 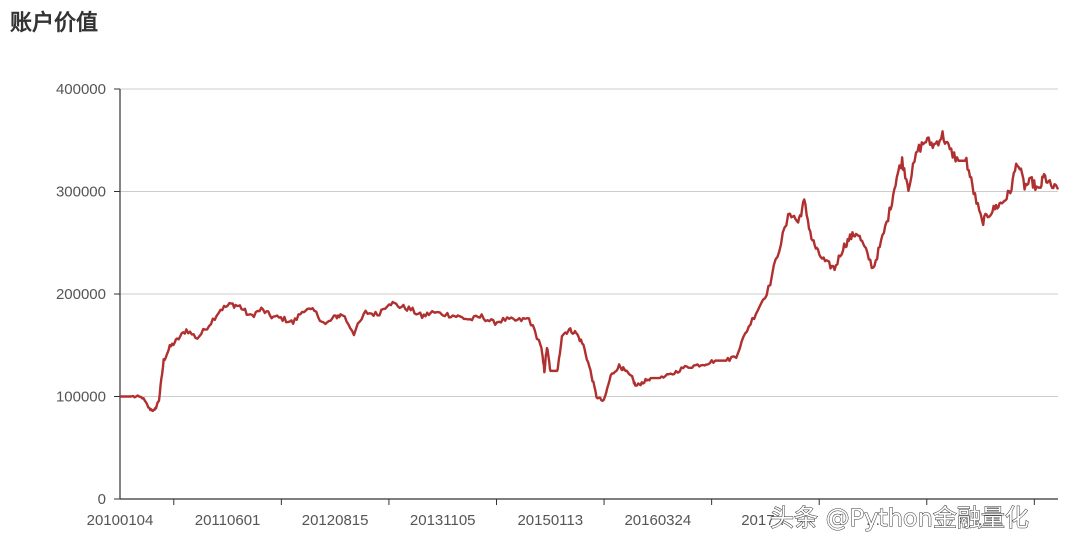 What do you see at coordinates (228, 520) in the screenshot?
I see `x-tick-label: 20110601` at bounding box center [228, 520].